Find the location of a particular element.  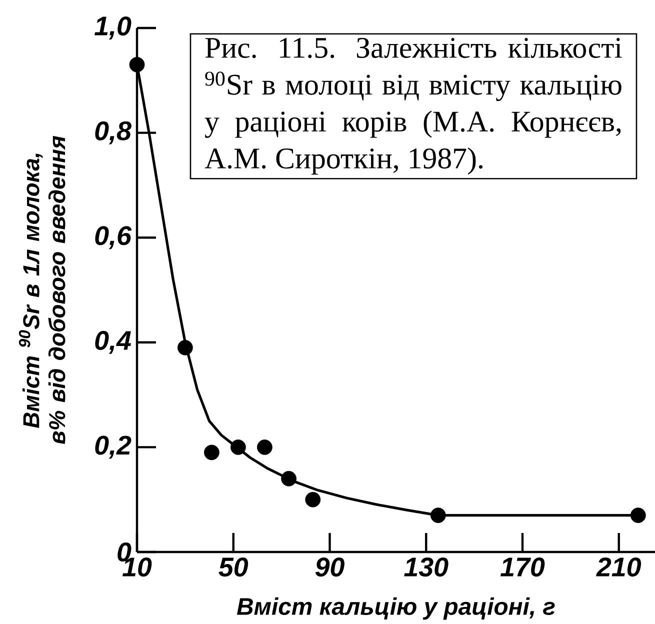

x-tick-label: 170 is located at coordinates (522, 567).